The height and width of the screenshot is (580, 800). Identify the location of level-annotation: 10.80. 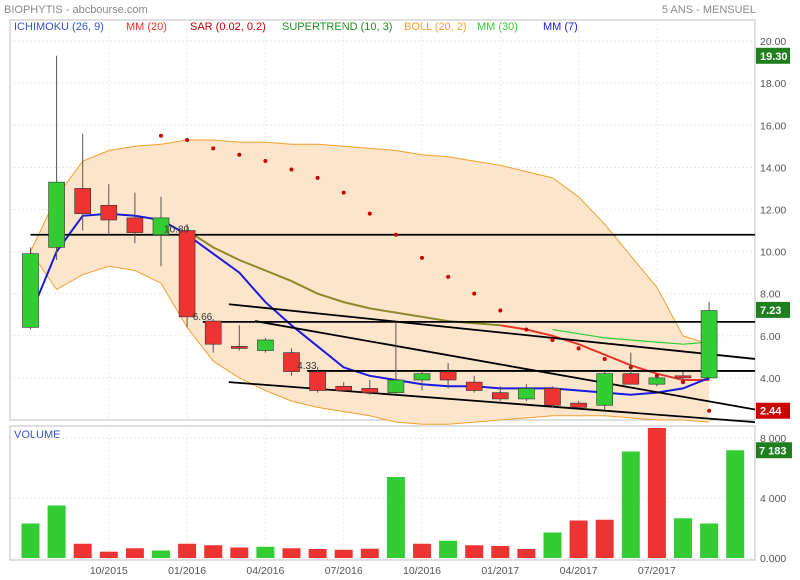
(176, 230).